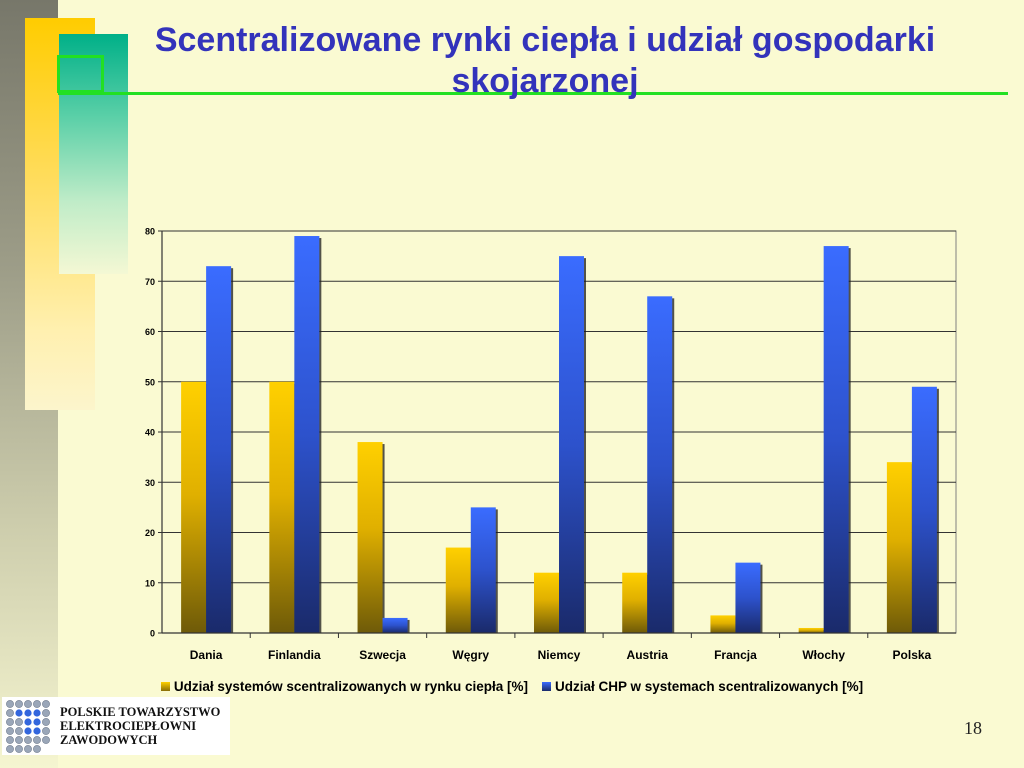 The image size is (1024, 768). Describe the element at coordinates (823, 655) in the screenshot. I see `x-tick-label: Włochy` at that location.